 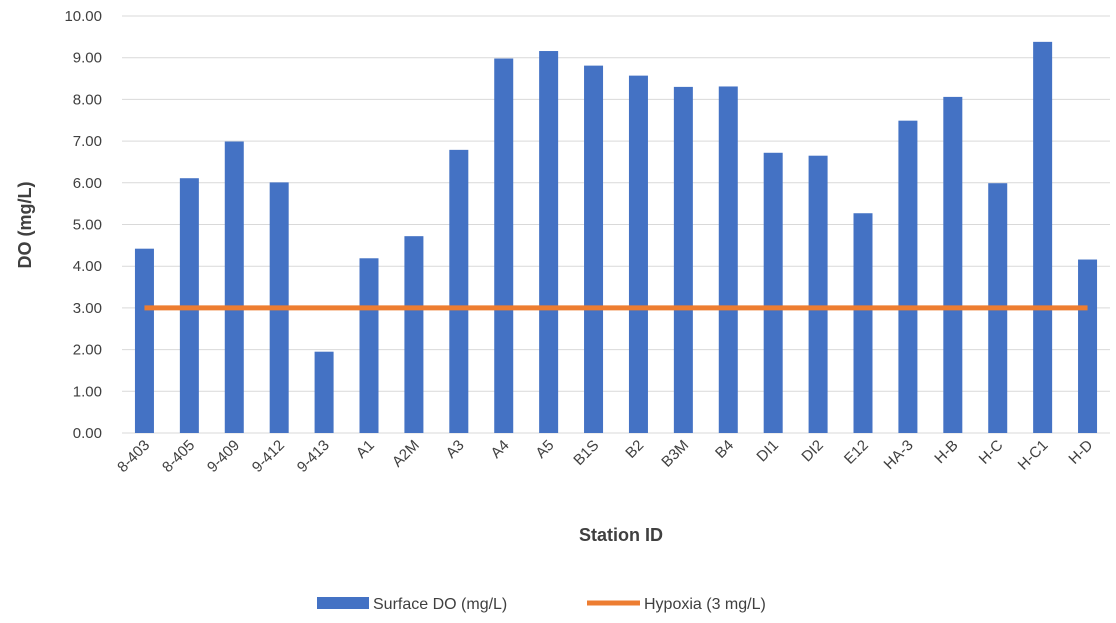 I want to click on y-tick-label: 1.00, so click(x=87, y=391).